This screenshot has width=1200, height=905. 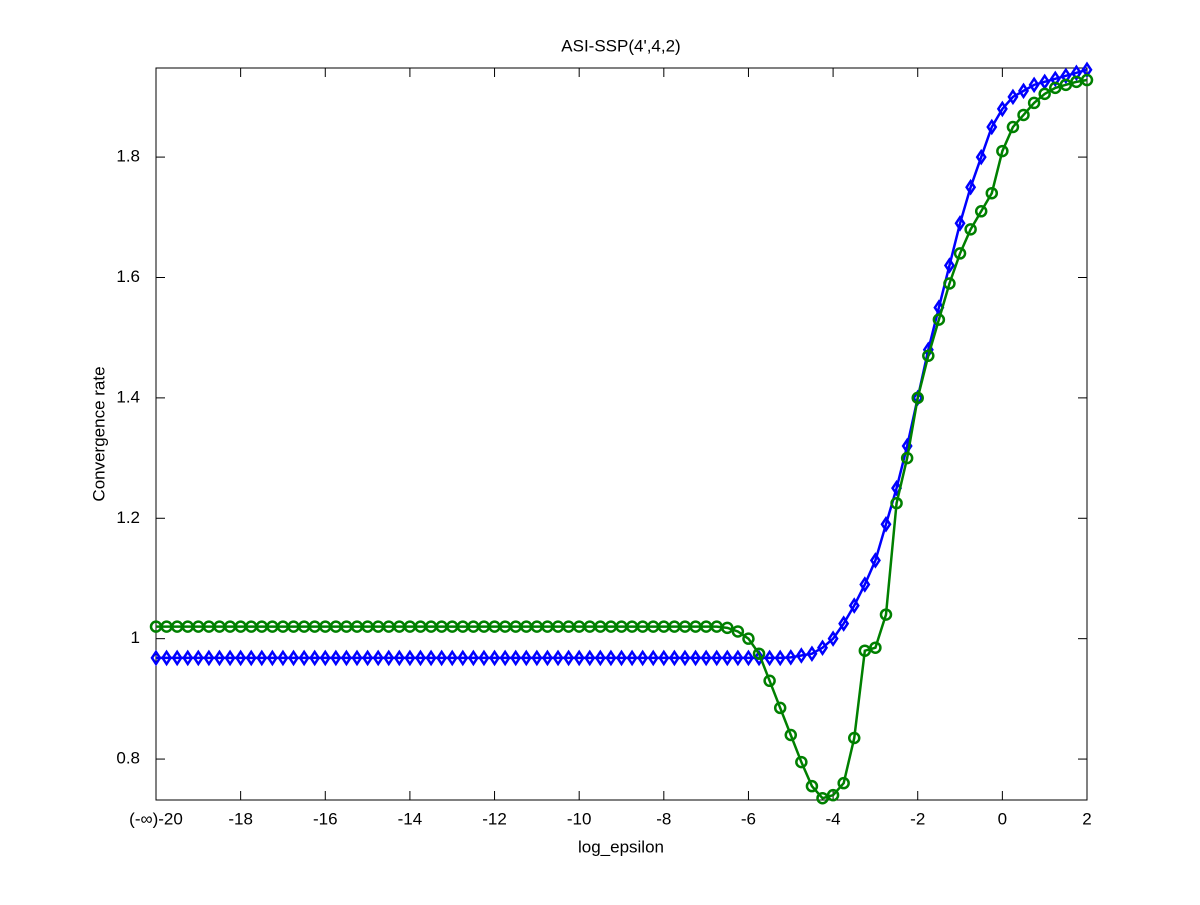 What do you see at coordinates (663, 818) in the screenshot?
I see `x-tick-label: -8` at bounding box center [663, 818].